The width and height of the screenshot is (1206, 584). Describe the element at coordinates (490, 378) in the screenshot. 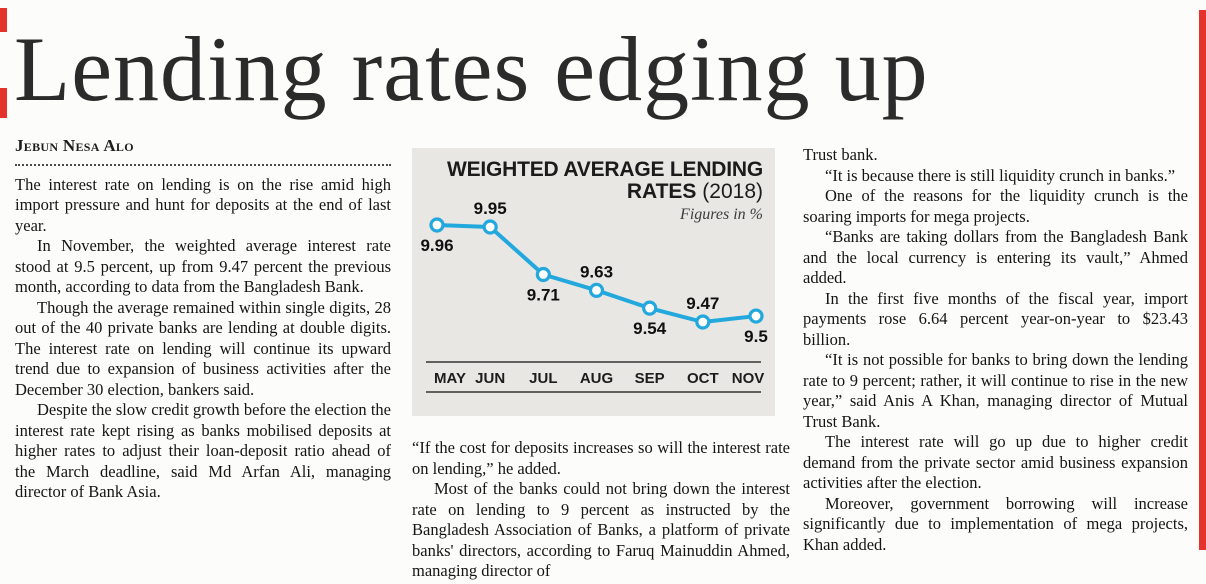

I see `svg-text: JUN` at that location.